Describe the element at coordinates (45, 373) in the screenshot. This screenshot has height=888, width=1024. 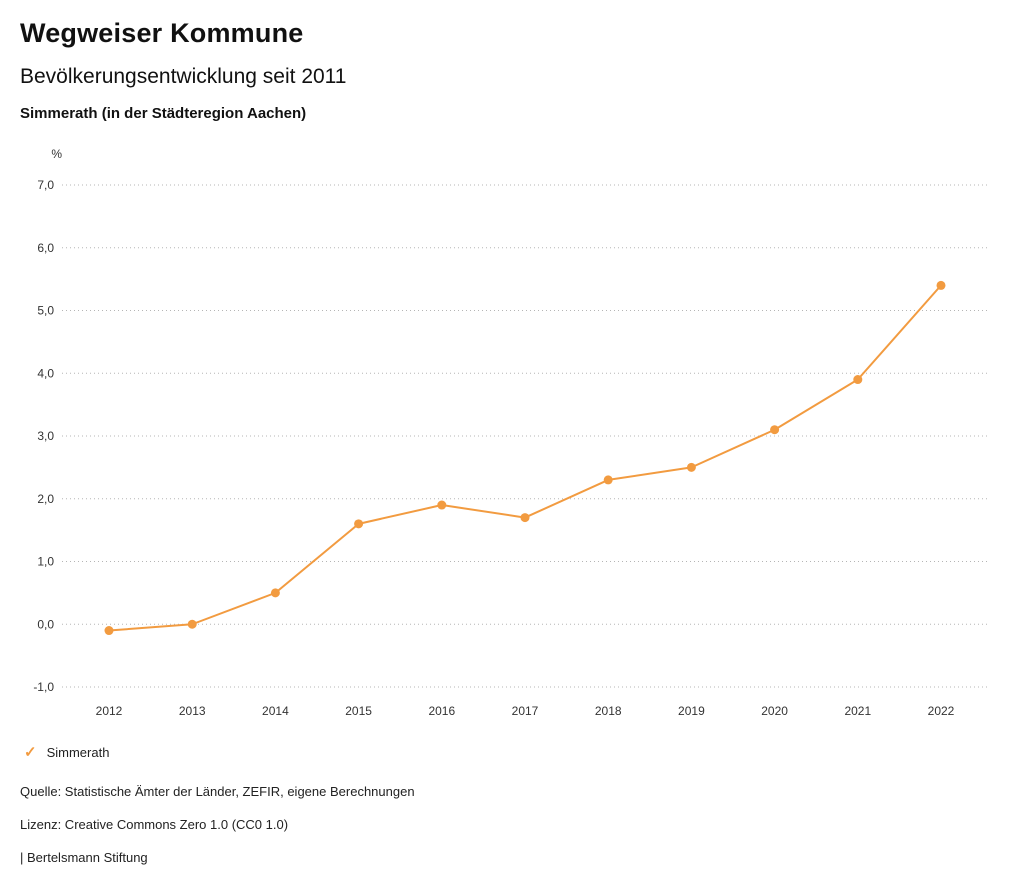
I see `y-tick-label: 4,0` at that location.